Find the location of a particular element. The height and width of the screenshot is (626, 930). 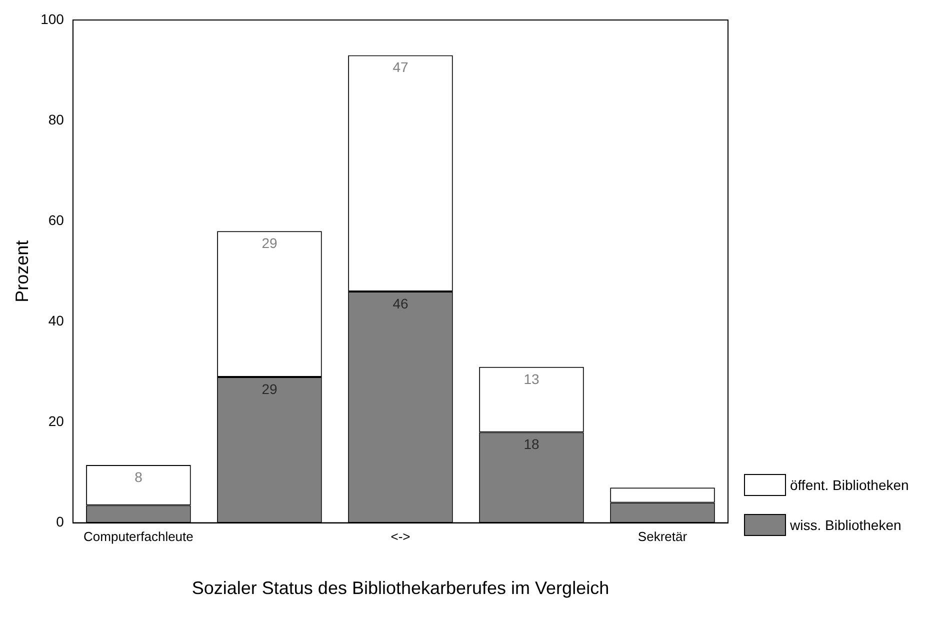

data-label: 46 is located at coordinates (400, 303).